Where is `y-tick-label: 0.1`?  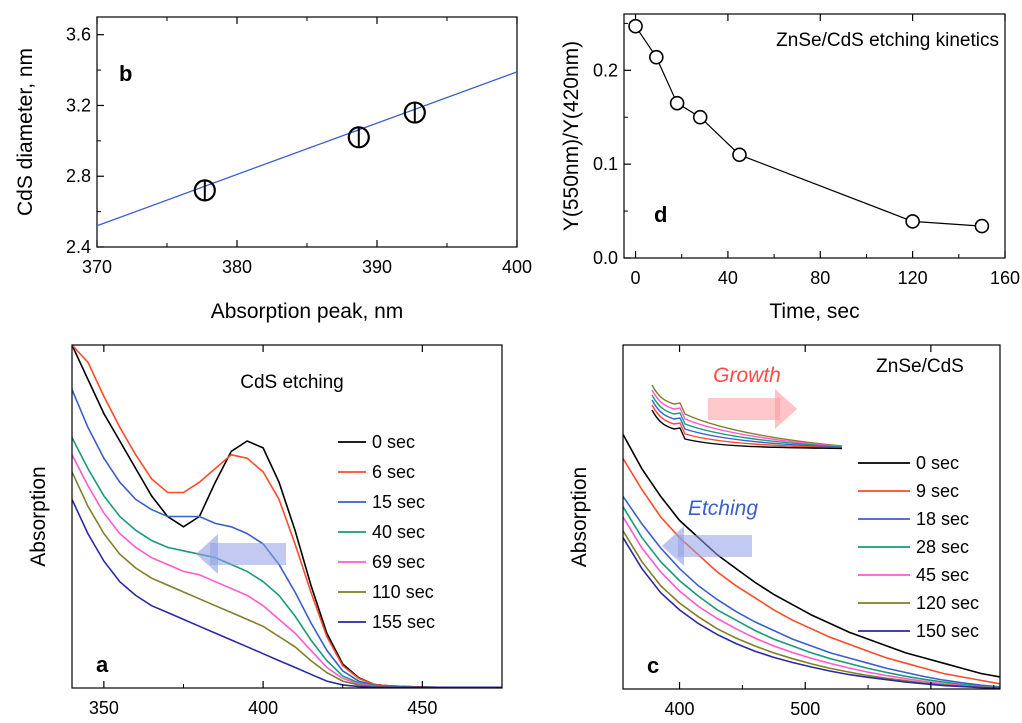
y-tick-label: 0.1 is located at coordinates (605, 164).